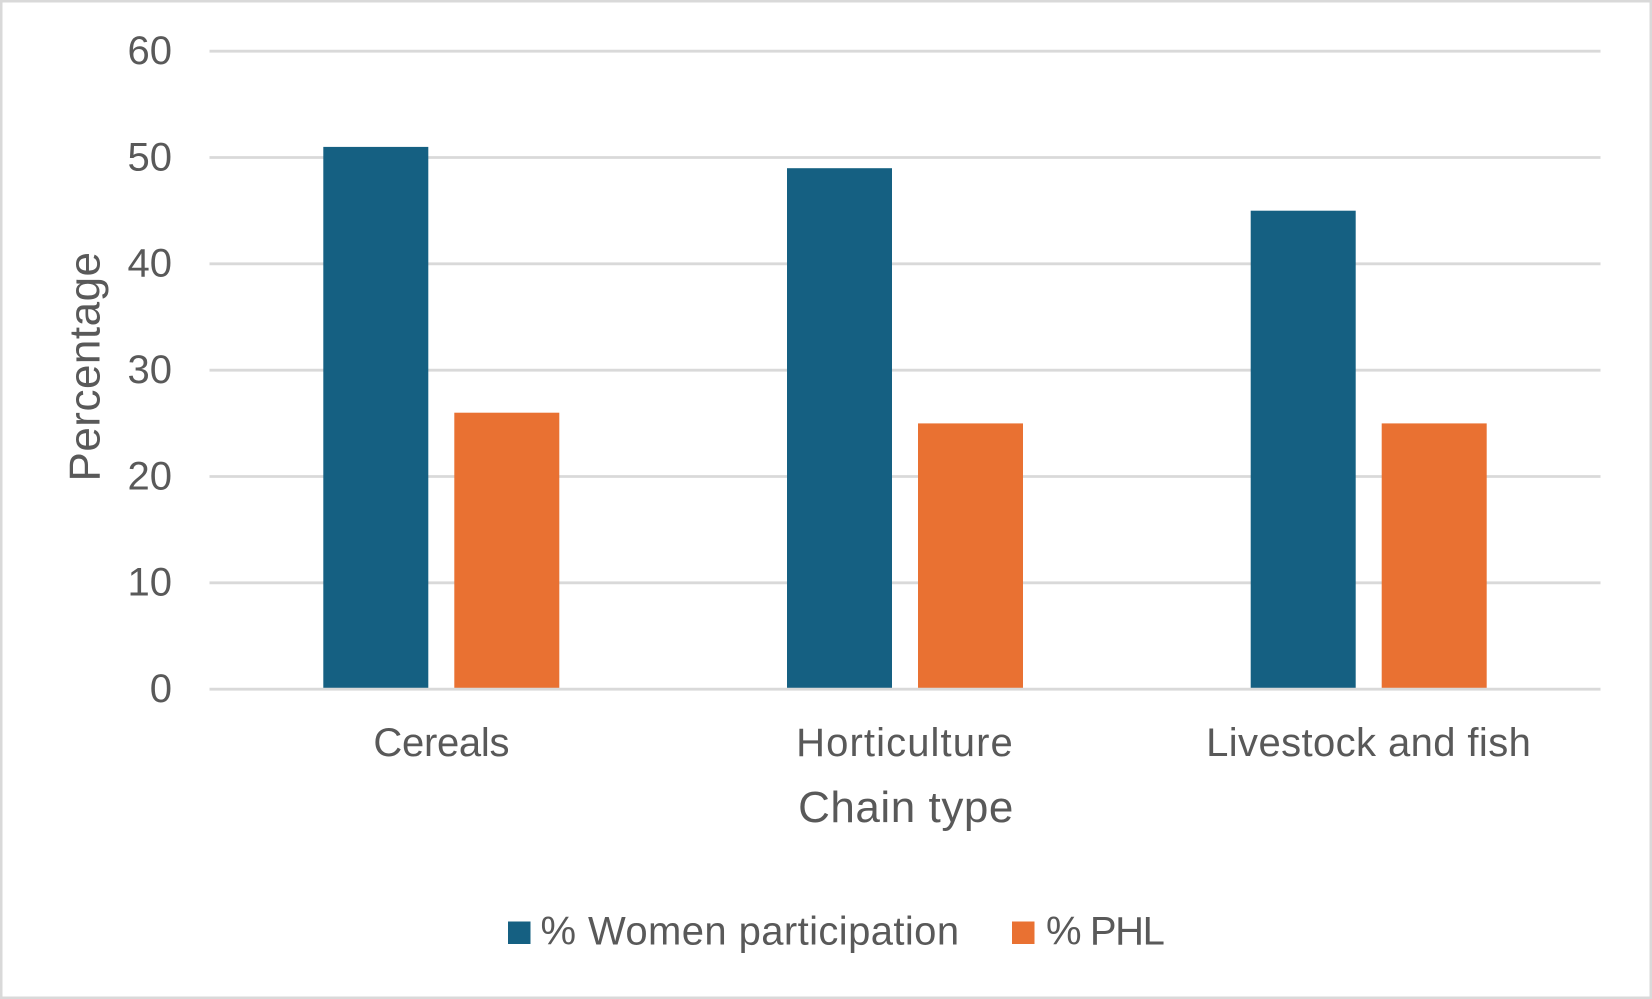 This screenshot has width=1652, height=999. I want to click on svg-text: % PHL, so click(1105, 932).